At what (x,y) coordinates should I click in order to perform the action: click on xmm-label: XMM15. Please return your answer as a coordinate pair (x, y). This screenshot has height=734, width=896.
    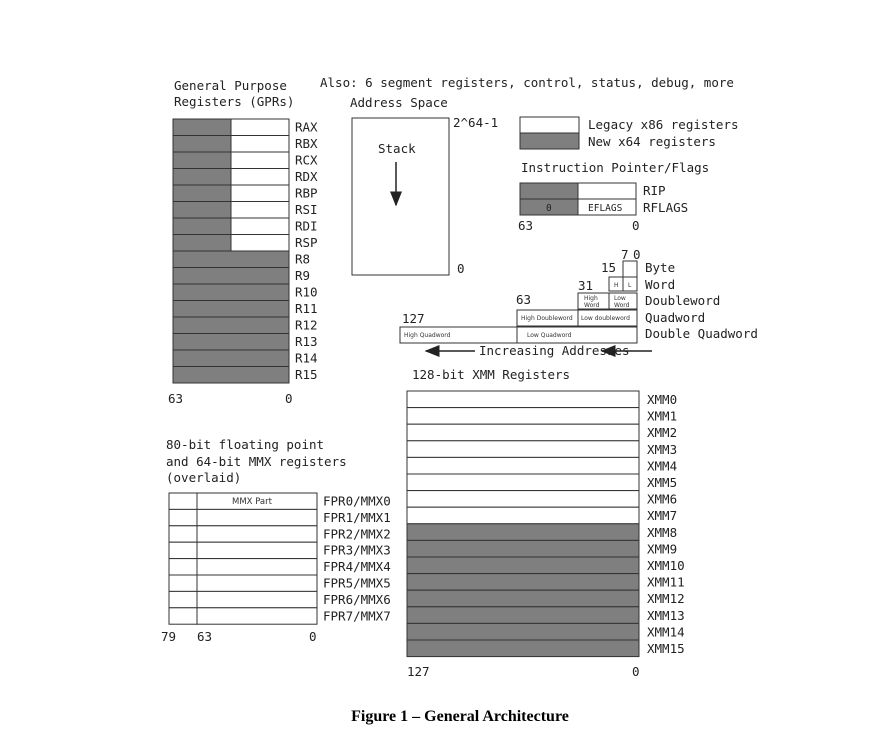
    Looking at the image, I should click on (666, 648).